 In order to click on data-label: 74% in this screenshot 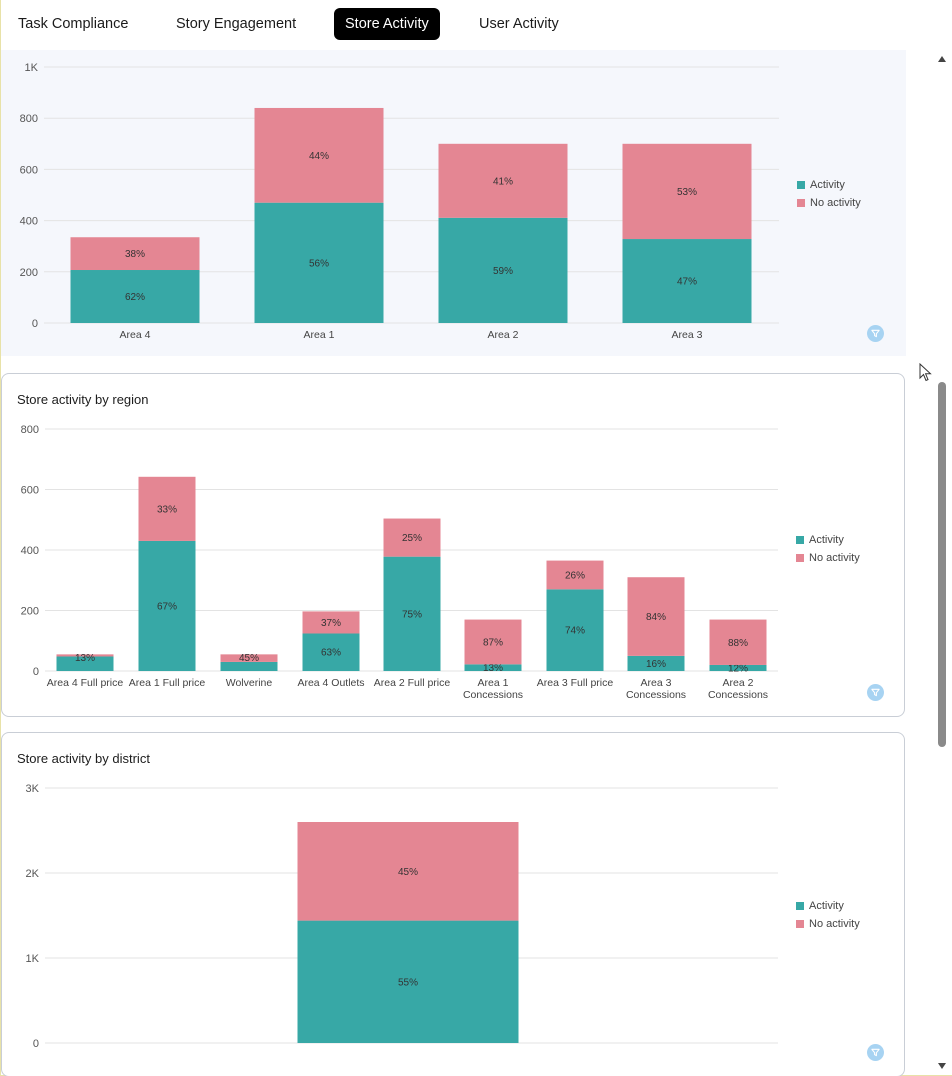, I will do `click(575, 631)`.